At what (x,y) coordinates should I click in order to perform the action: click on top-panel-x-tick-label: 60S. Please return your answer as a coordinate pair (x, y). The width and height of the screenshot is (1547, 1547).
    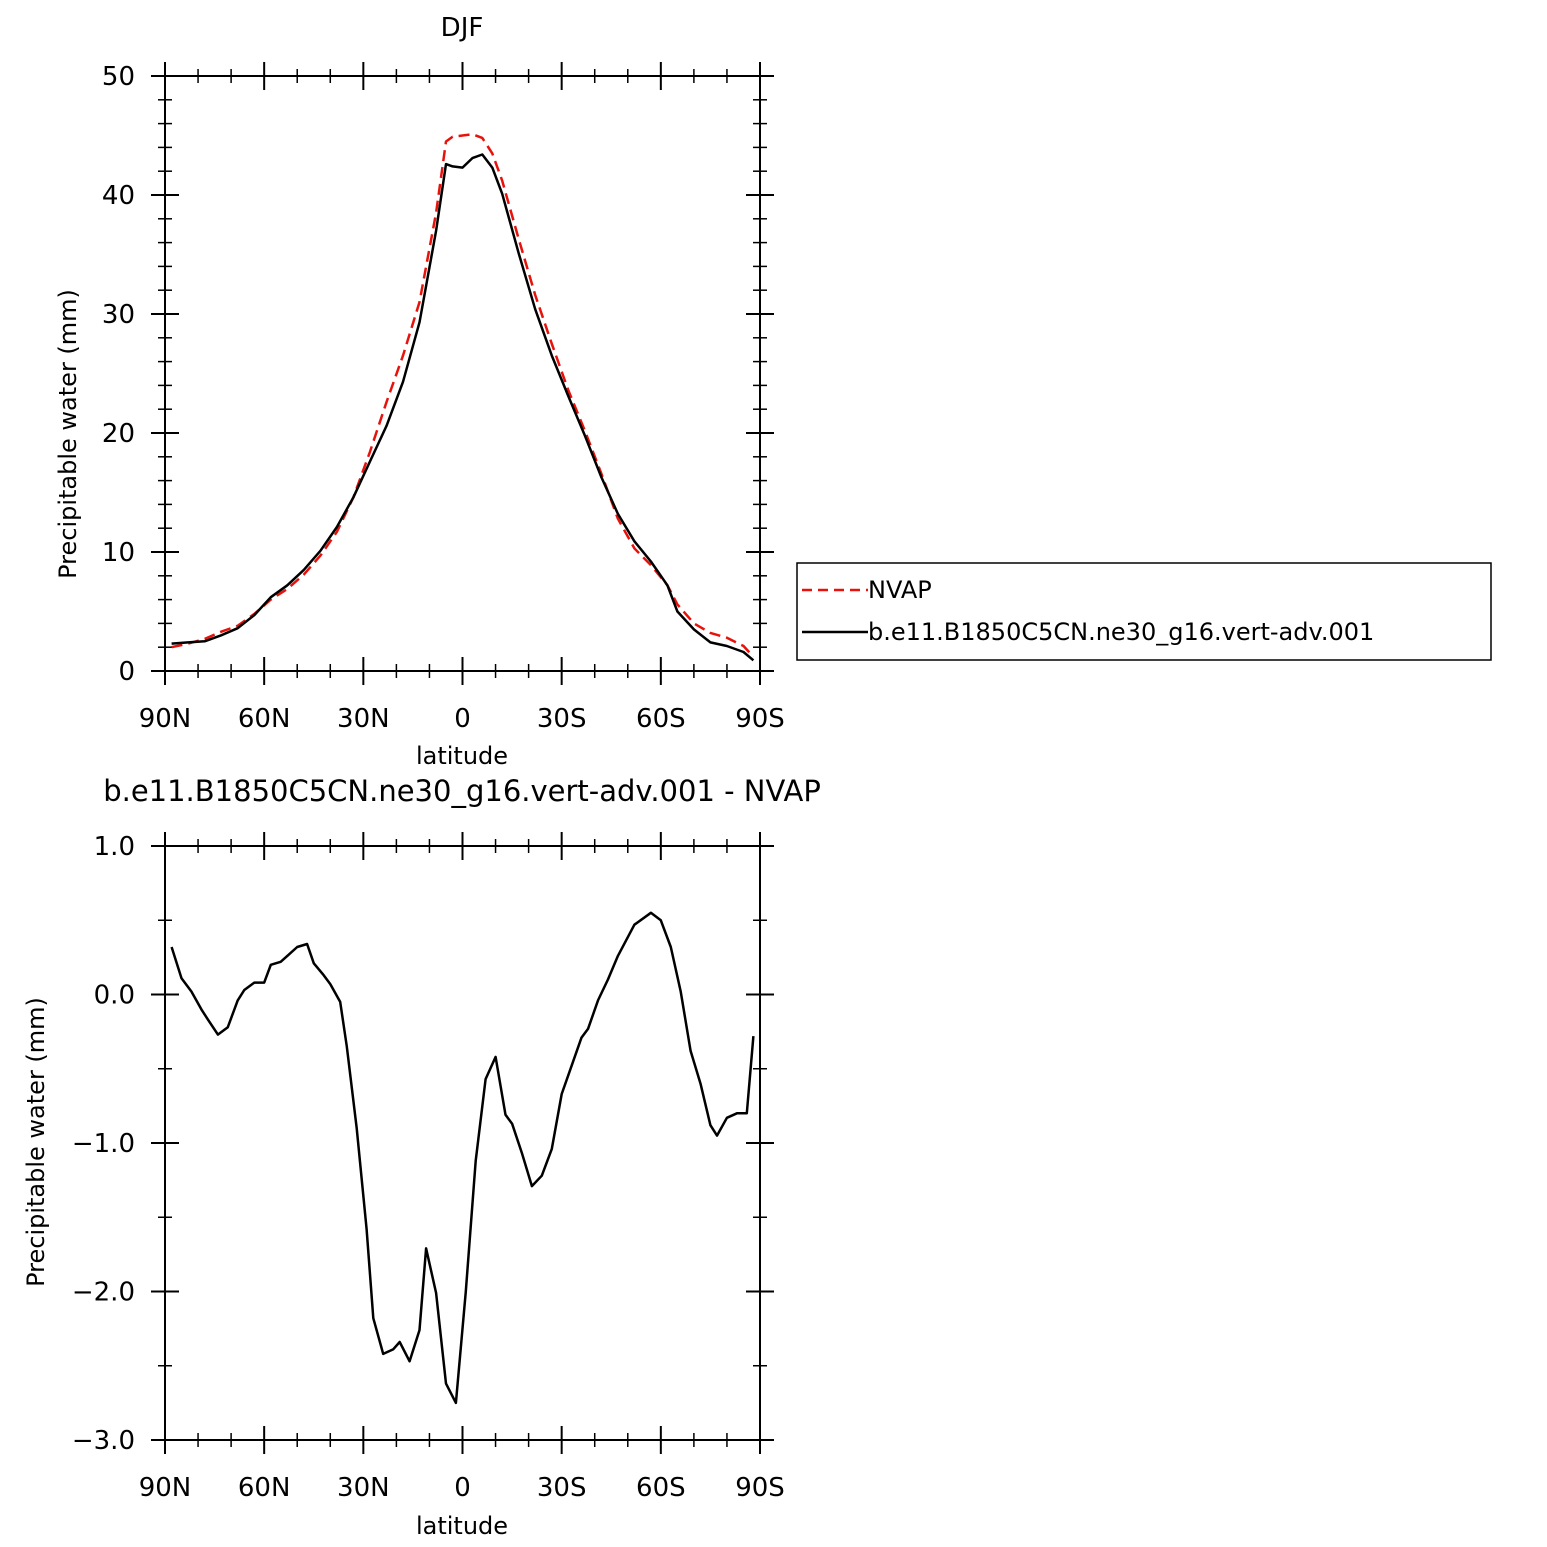
    Looking at the image, I should click on (661, 719).